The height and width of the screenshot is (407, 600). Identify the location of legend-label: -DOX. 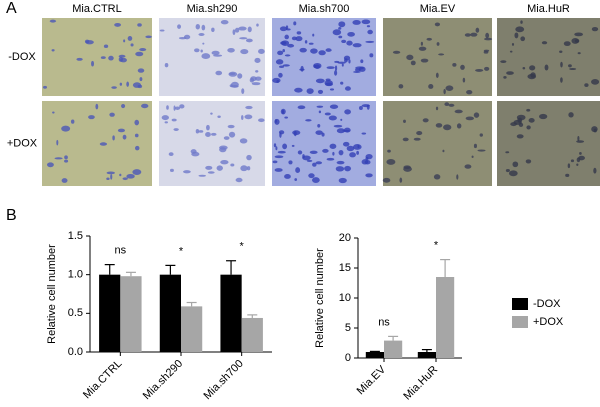
(547, 304).